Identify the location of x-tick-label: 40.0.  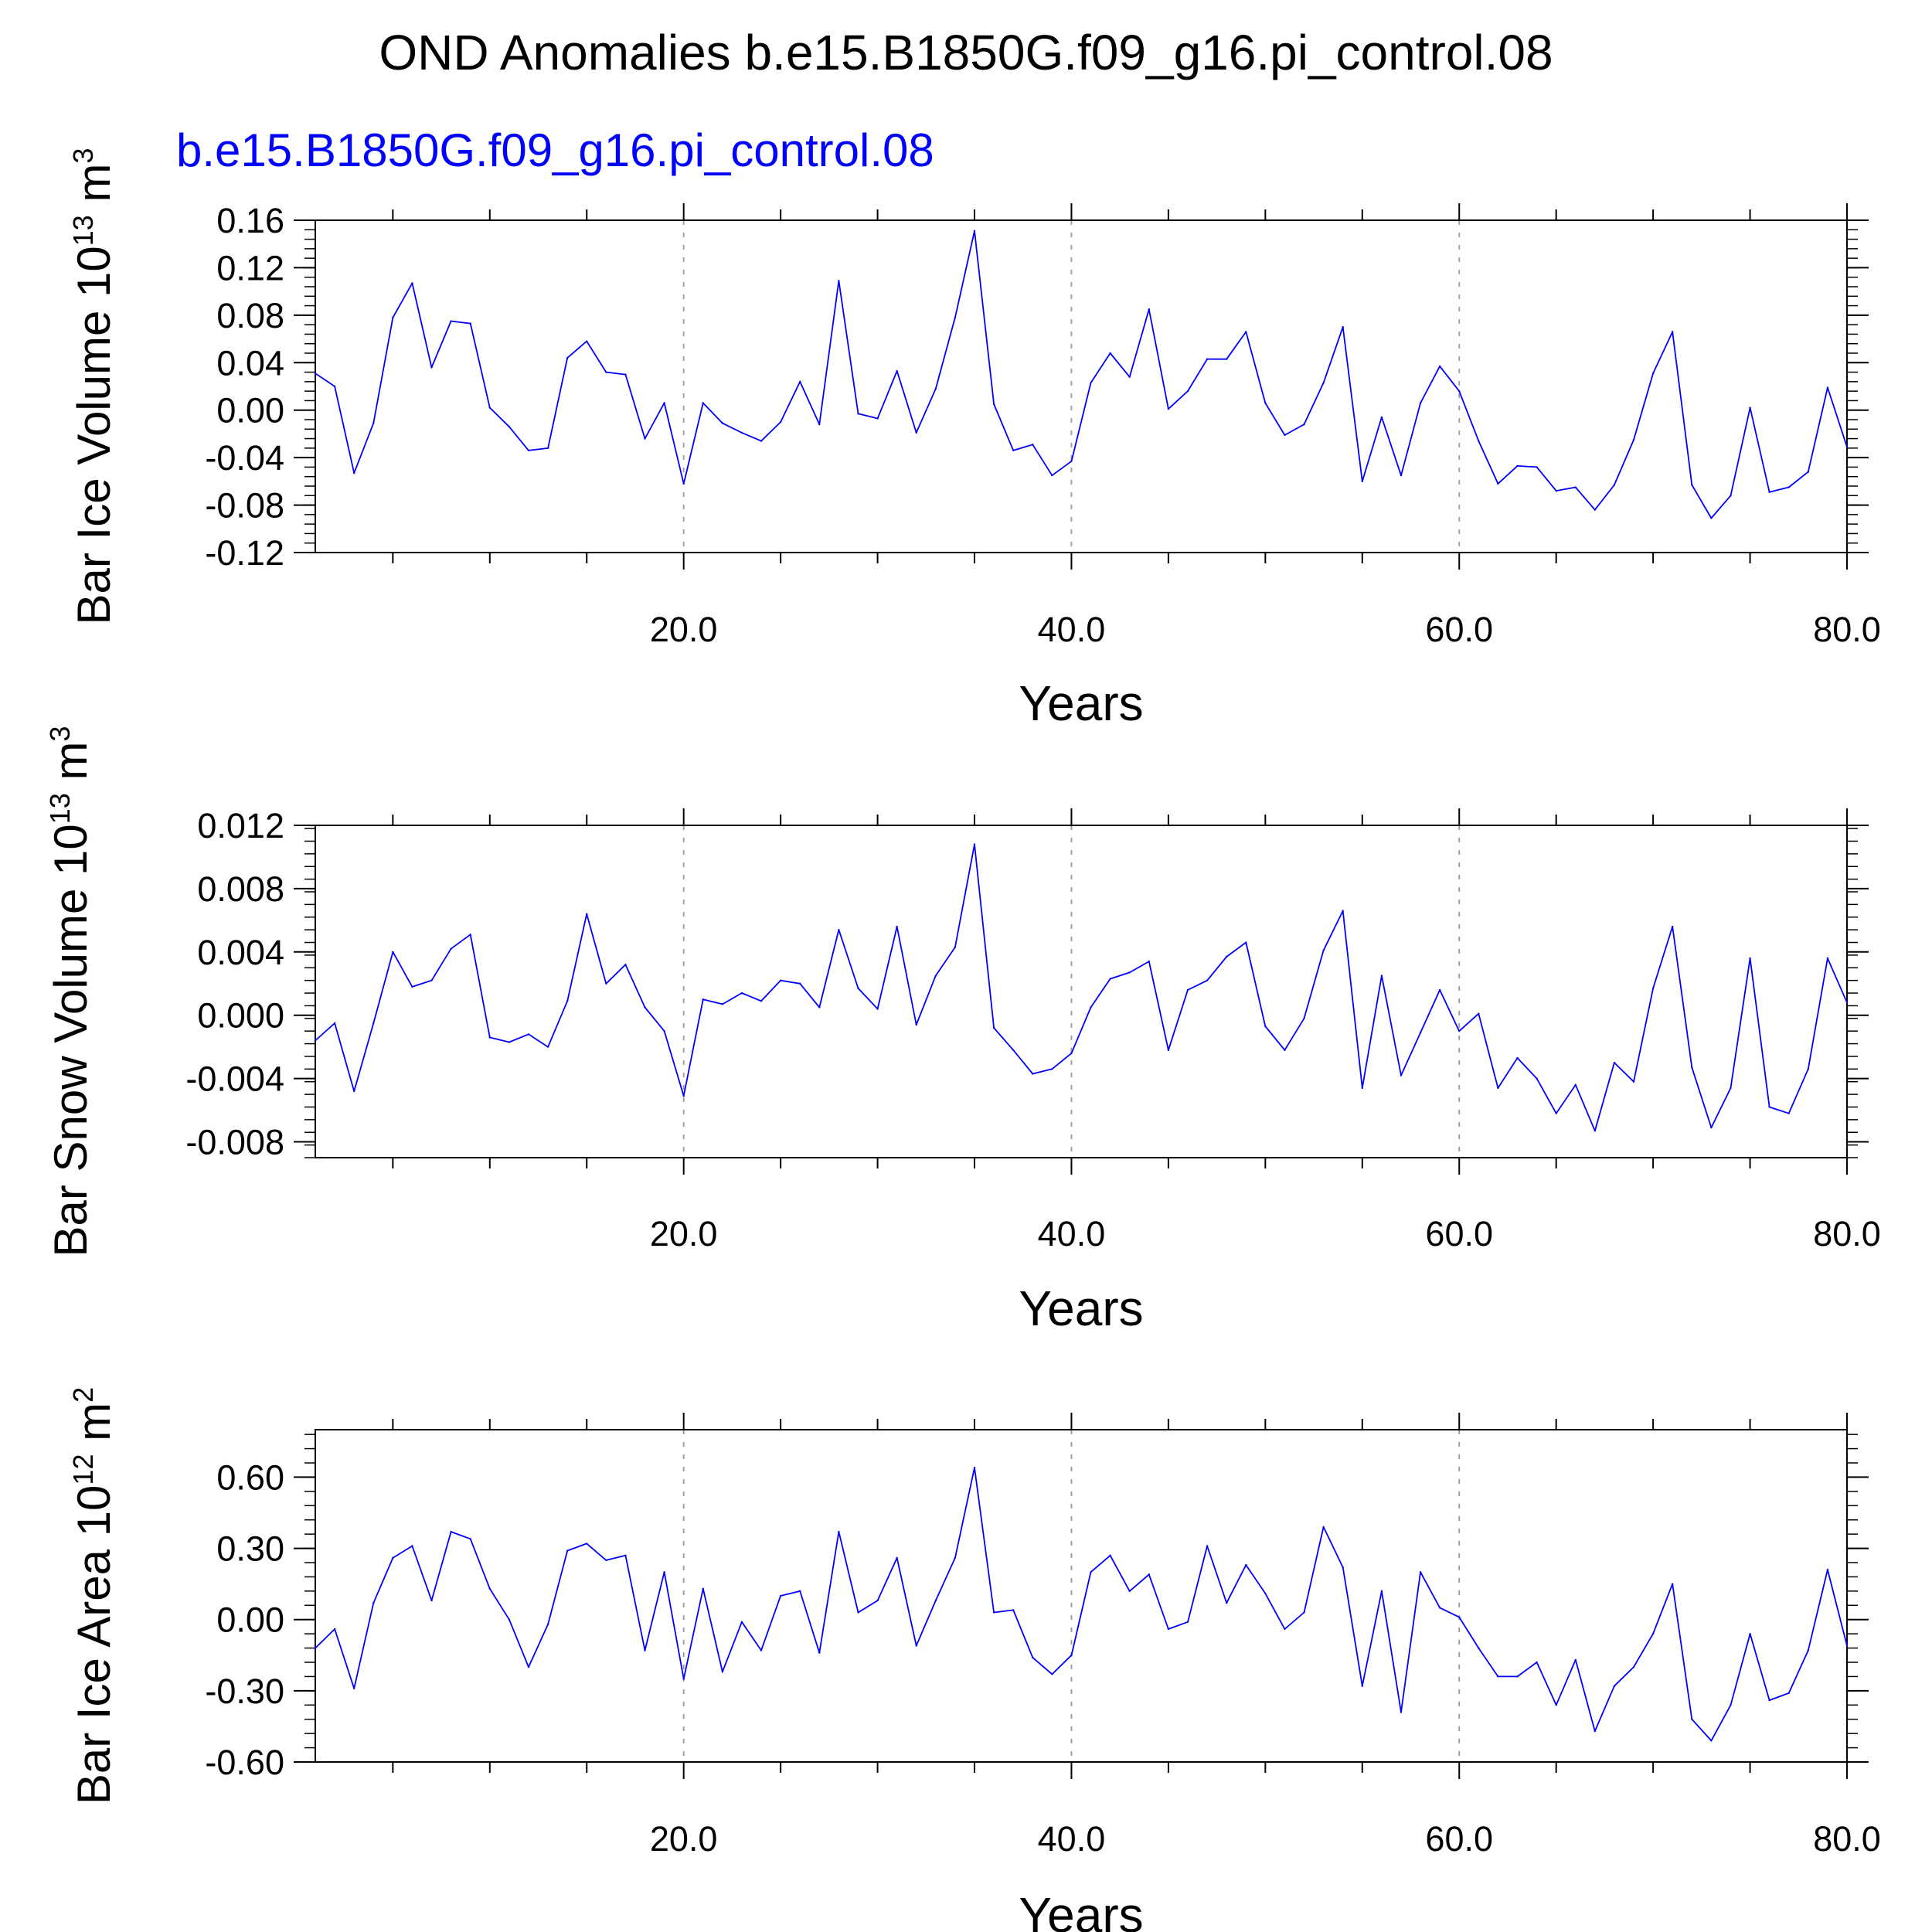
(1072, 629).